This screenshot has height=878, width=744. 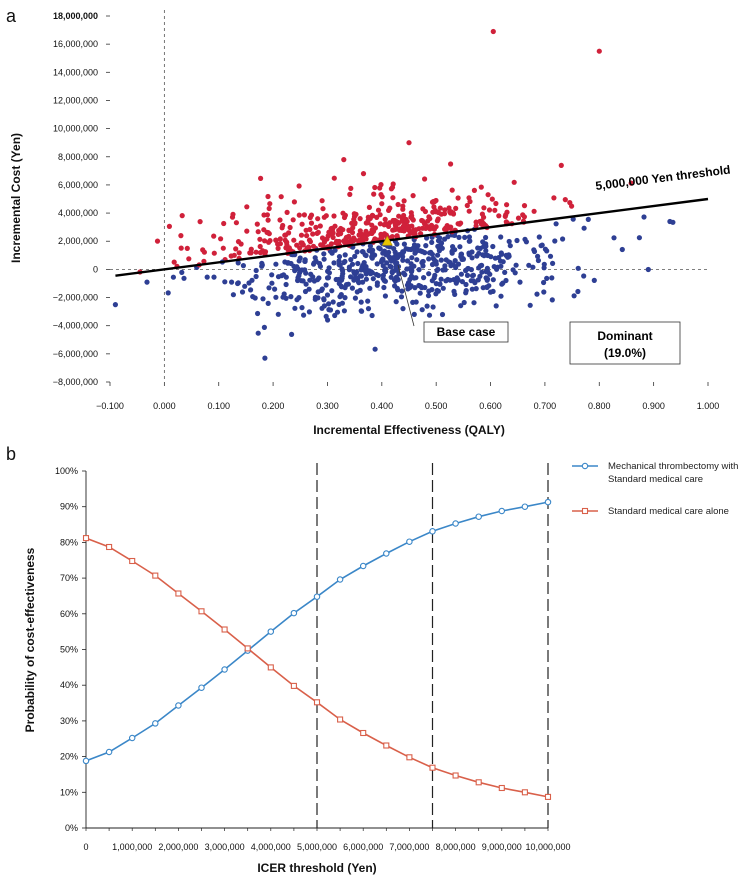 What do you see at coordinates (69, 650) in the screenshot?
I see `y-tick-label: 50%` at bounding box center [69, 650].